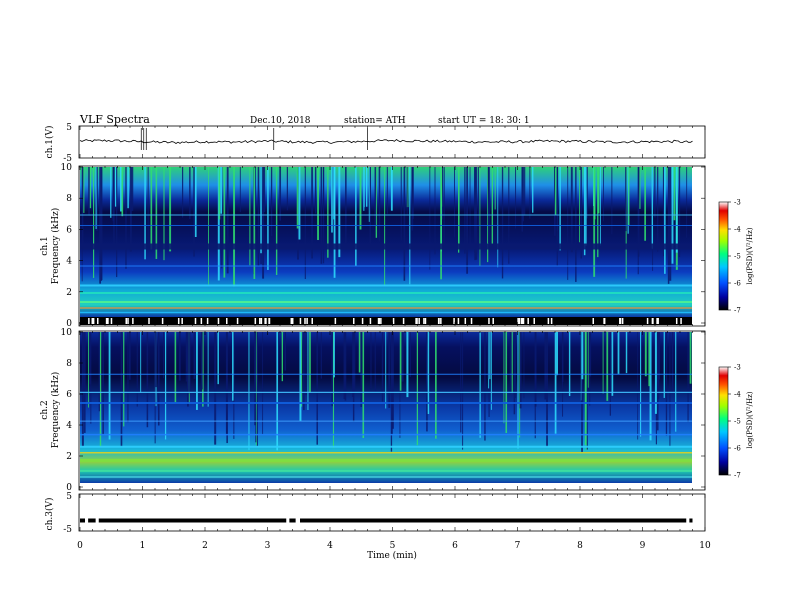  I want to click on x-axis-label: Time (min), so click(392, 555).